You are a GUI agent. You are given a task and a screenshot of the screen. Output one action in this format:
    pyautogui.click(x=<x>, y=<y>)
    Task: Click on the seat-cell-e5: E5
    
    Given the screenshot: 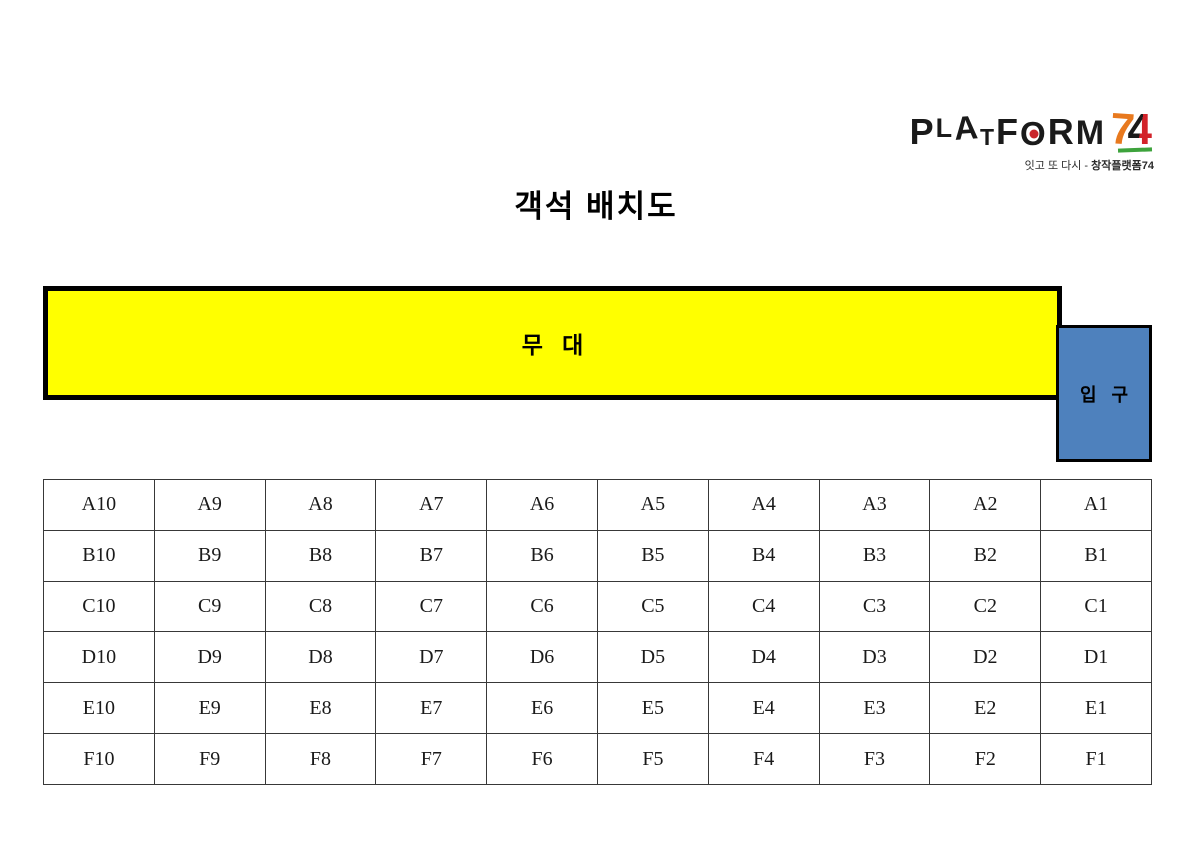 What is the action you would take?
    pyautogui.click(x=653, y=709)
    